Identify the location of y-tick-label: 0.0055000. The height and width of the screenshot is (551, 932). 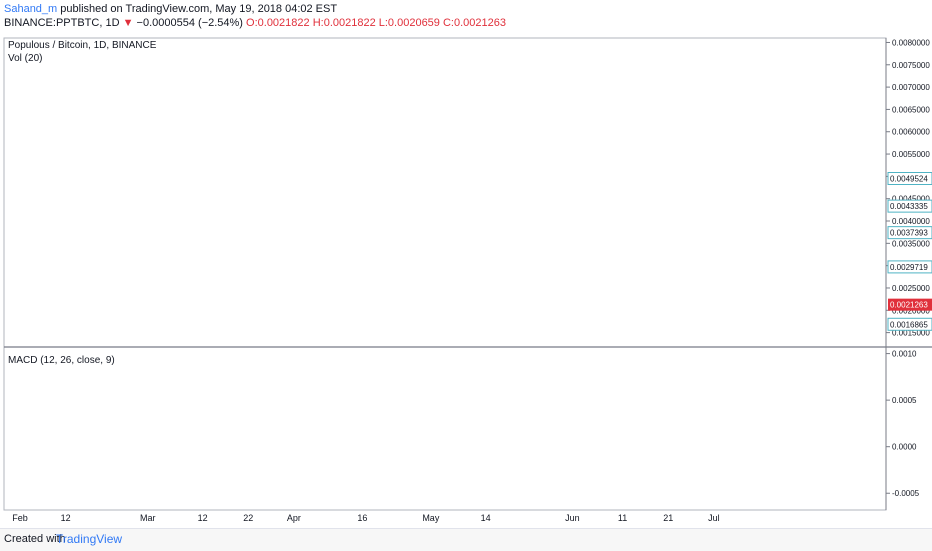
(911, 154).